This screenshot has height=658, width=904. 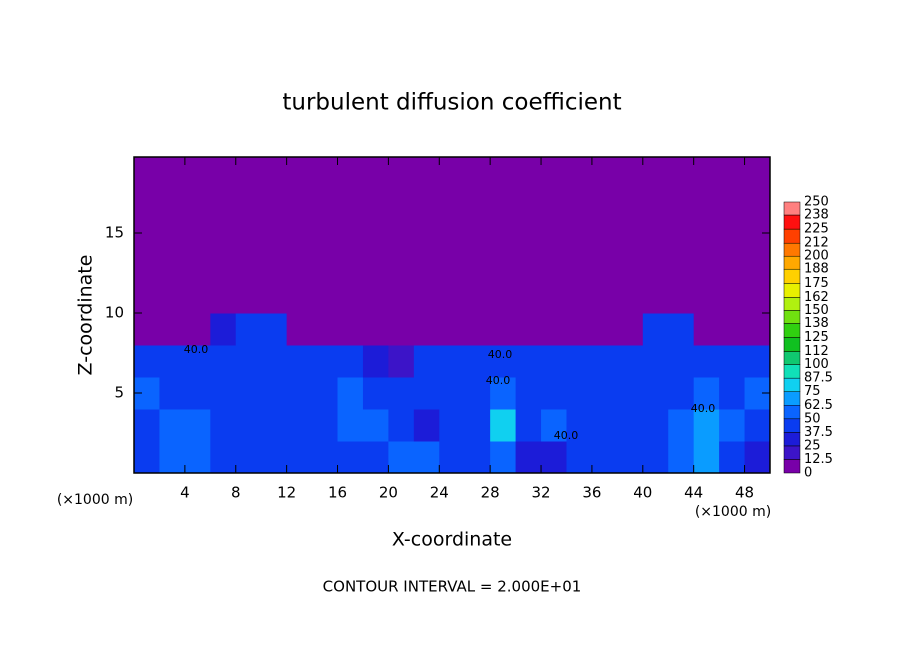 I want to click on x-tick-label: 16, so click(x=337, y=493).